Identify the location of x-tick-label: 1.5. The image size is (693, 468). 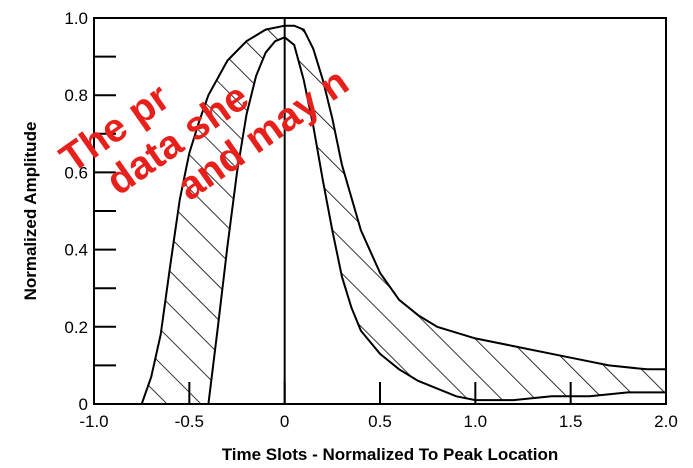
(571, 421).